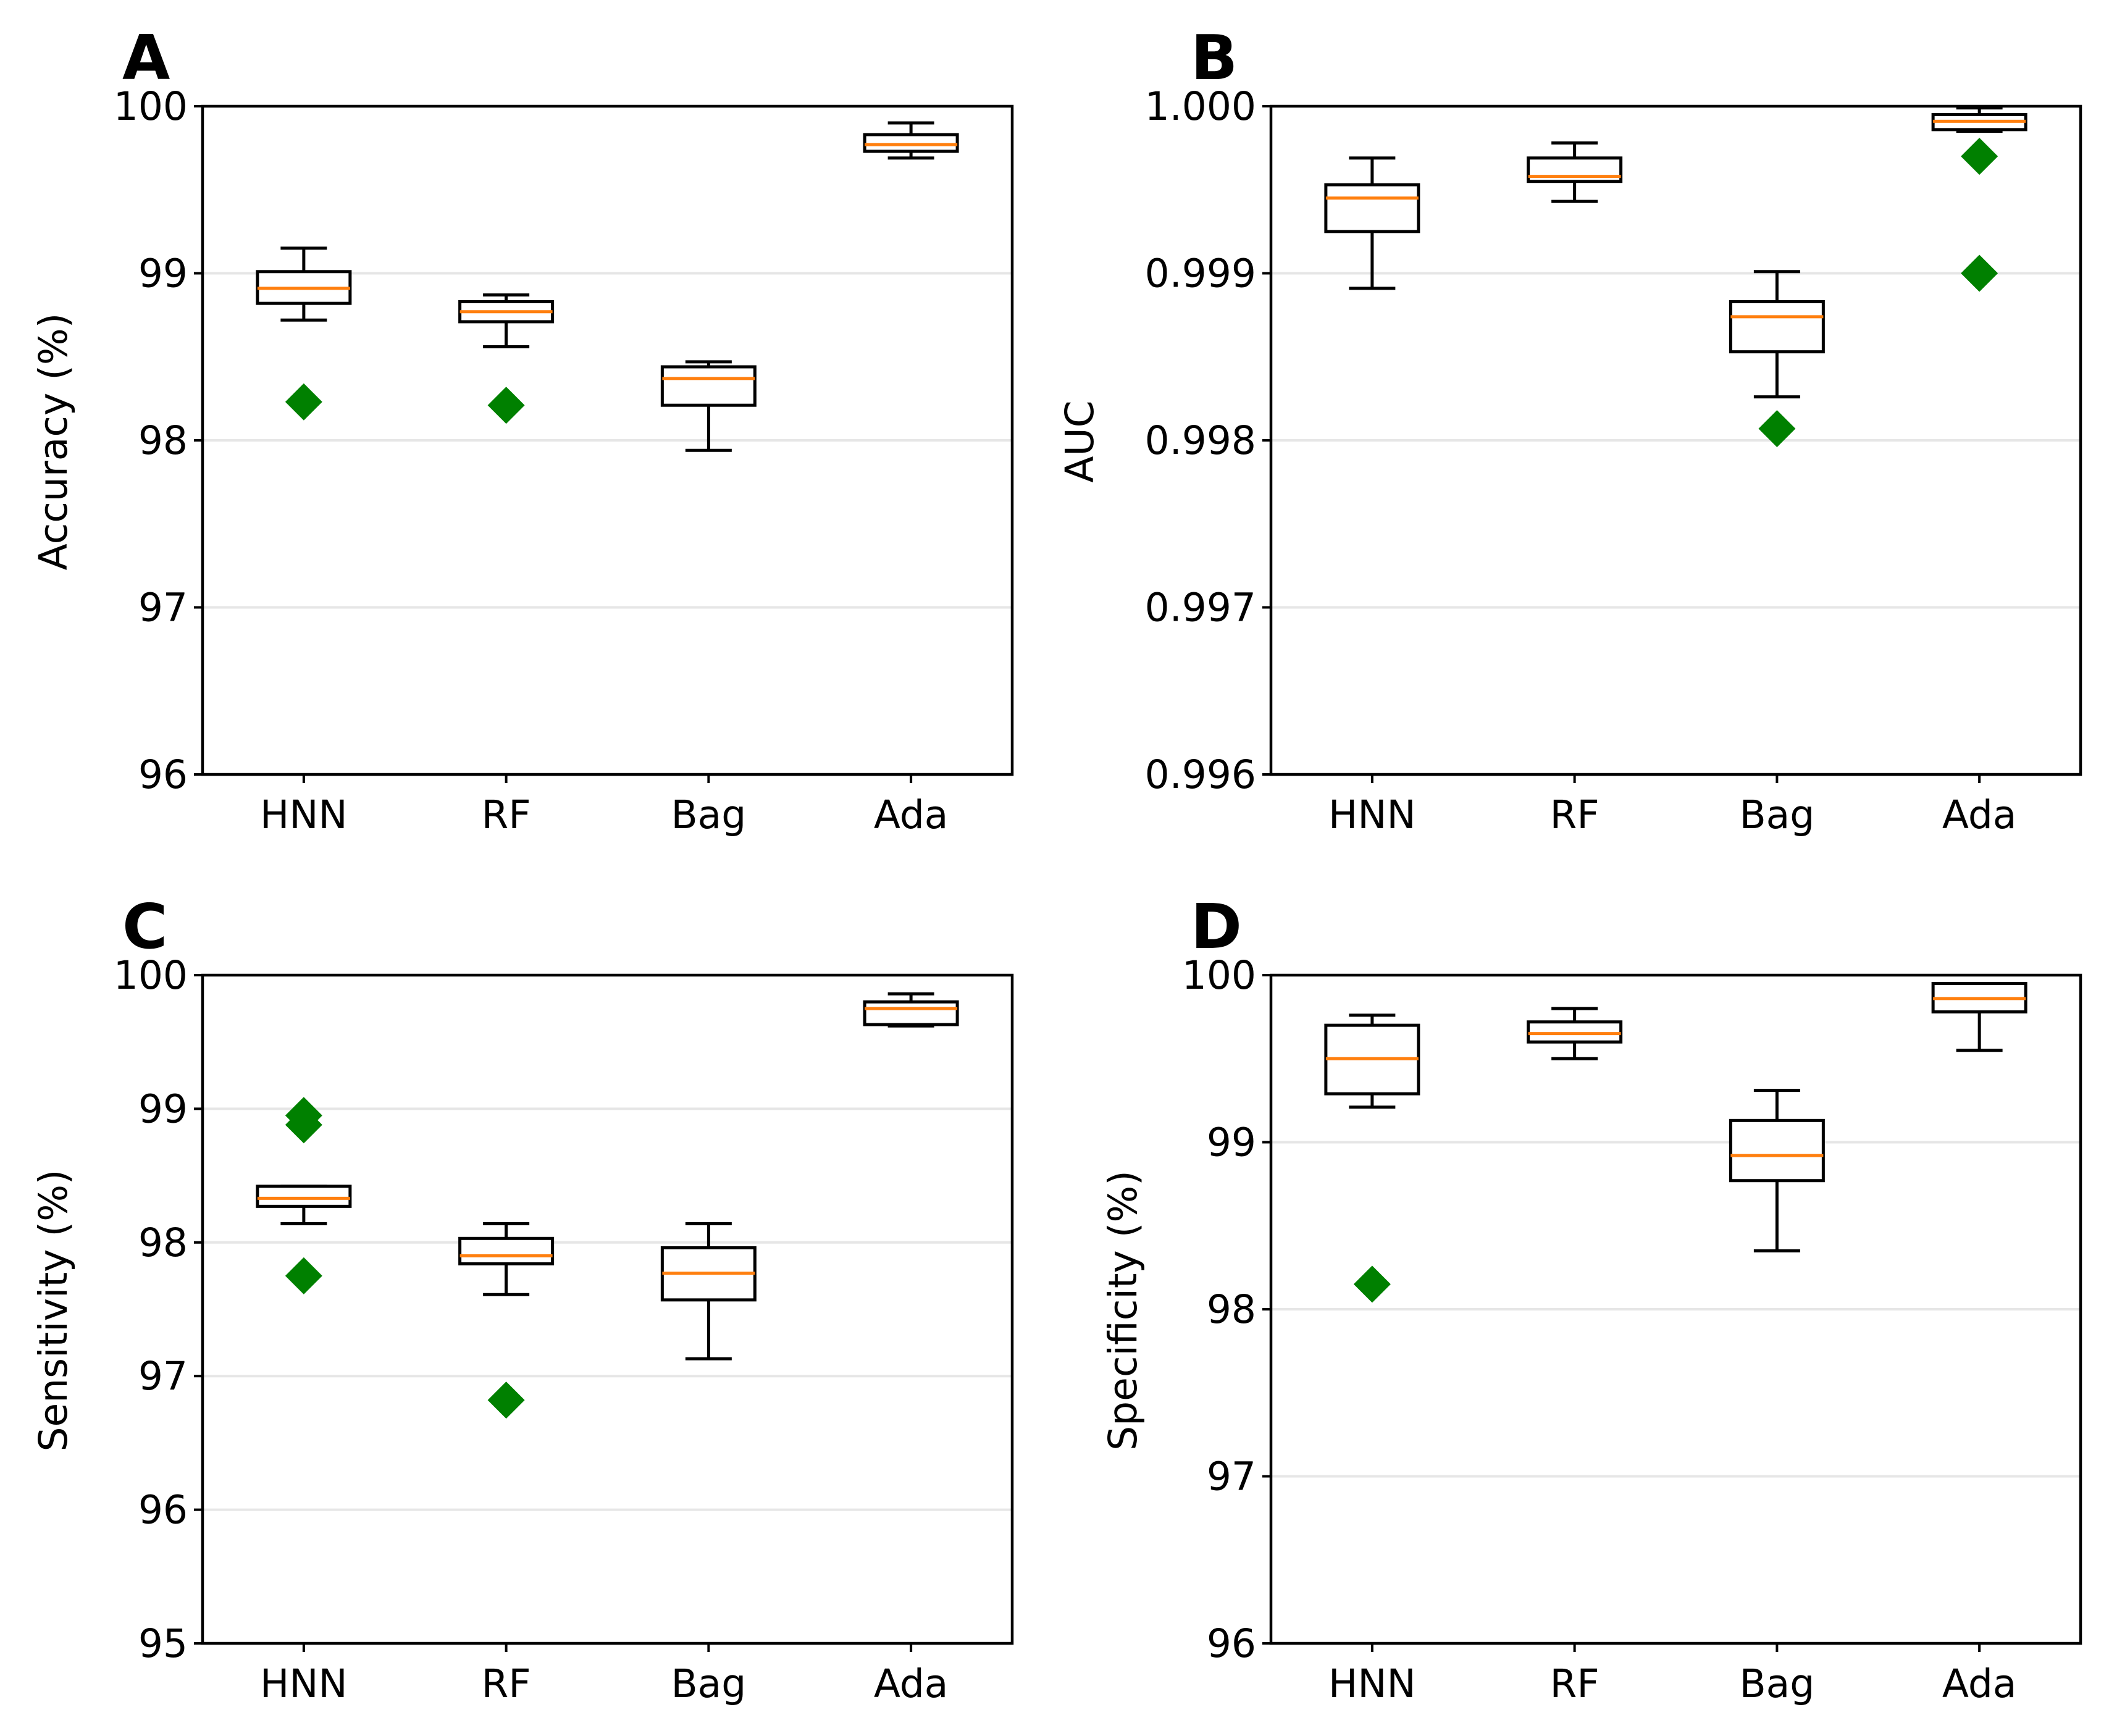  I want to click on y-tick-label: 1.000, so click(1200, 106).